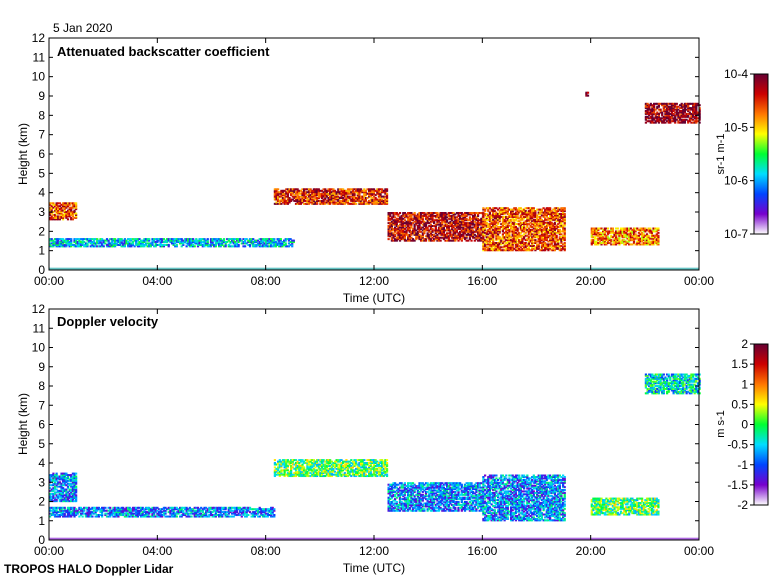  I want to click on colorbar-tick-label: 10-4, so click(736, 74).